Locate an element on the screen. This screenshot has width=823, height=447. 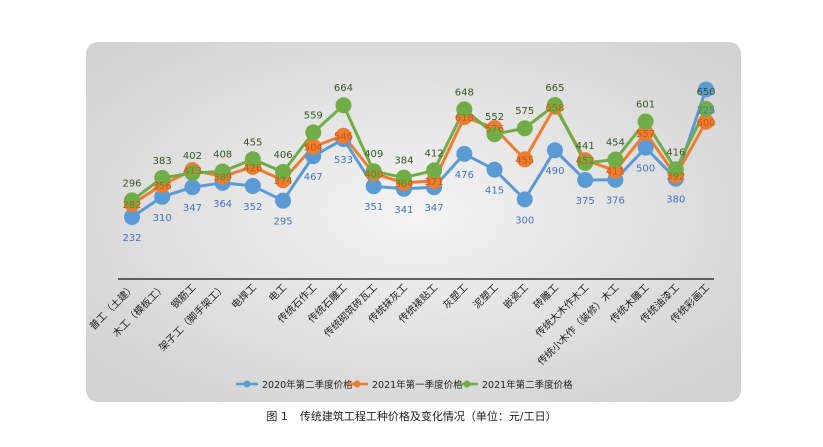
data-label-s1-18: 500 is located at coordinates (645, 169).